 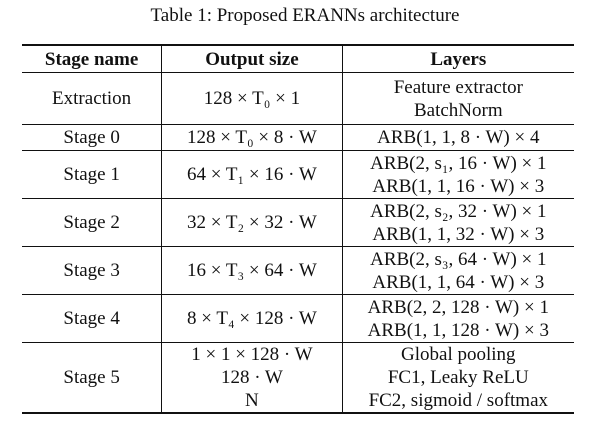 I want to click on layer-line: FC1, Leaky ReLU, so click(x=458, y=377).